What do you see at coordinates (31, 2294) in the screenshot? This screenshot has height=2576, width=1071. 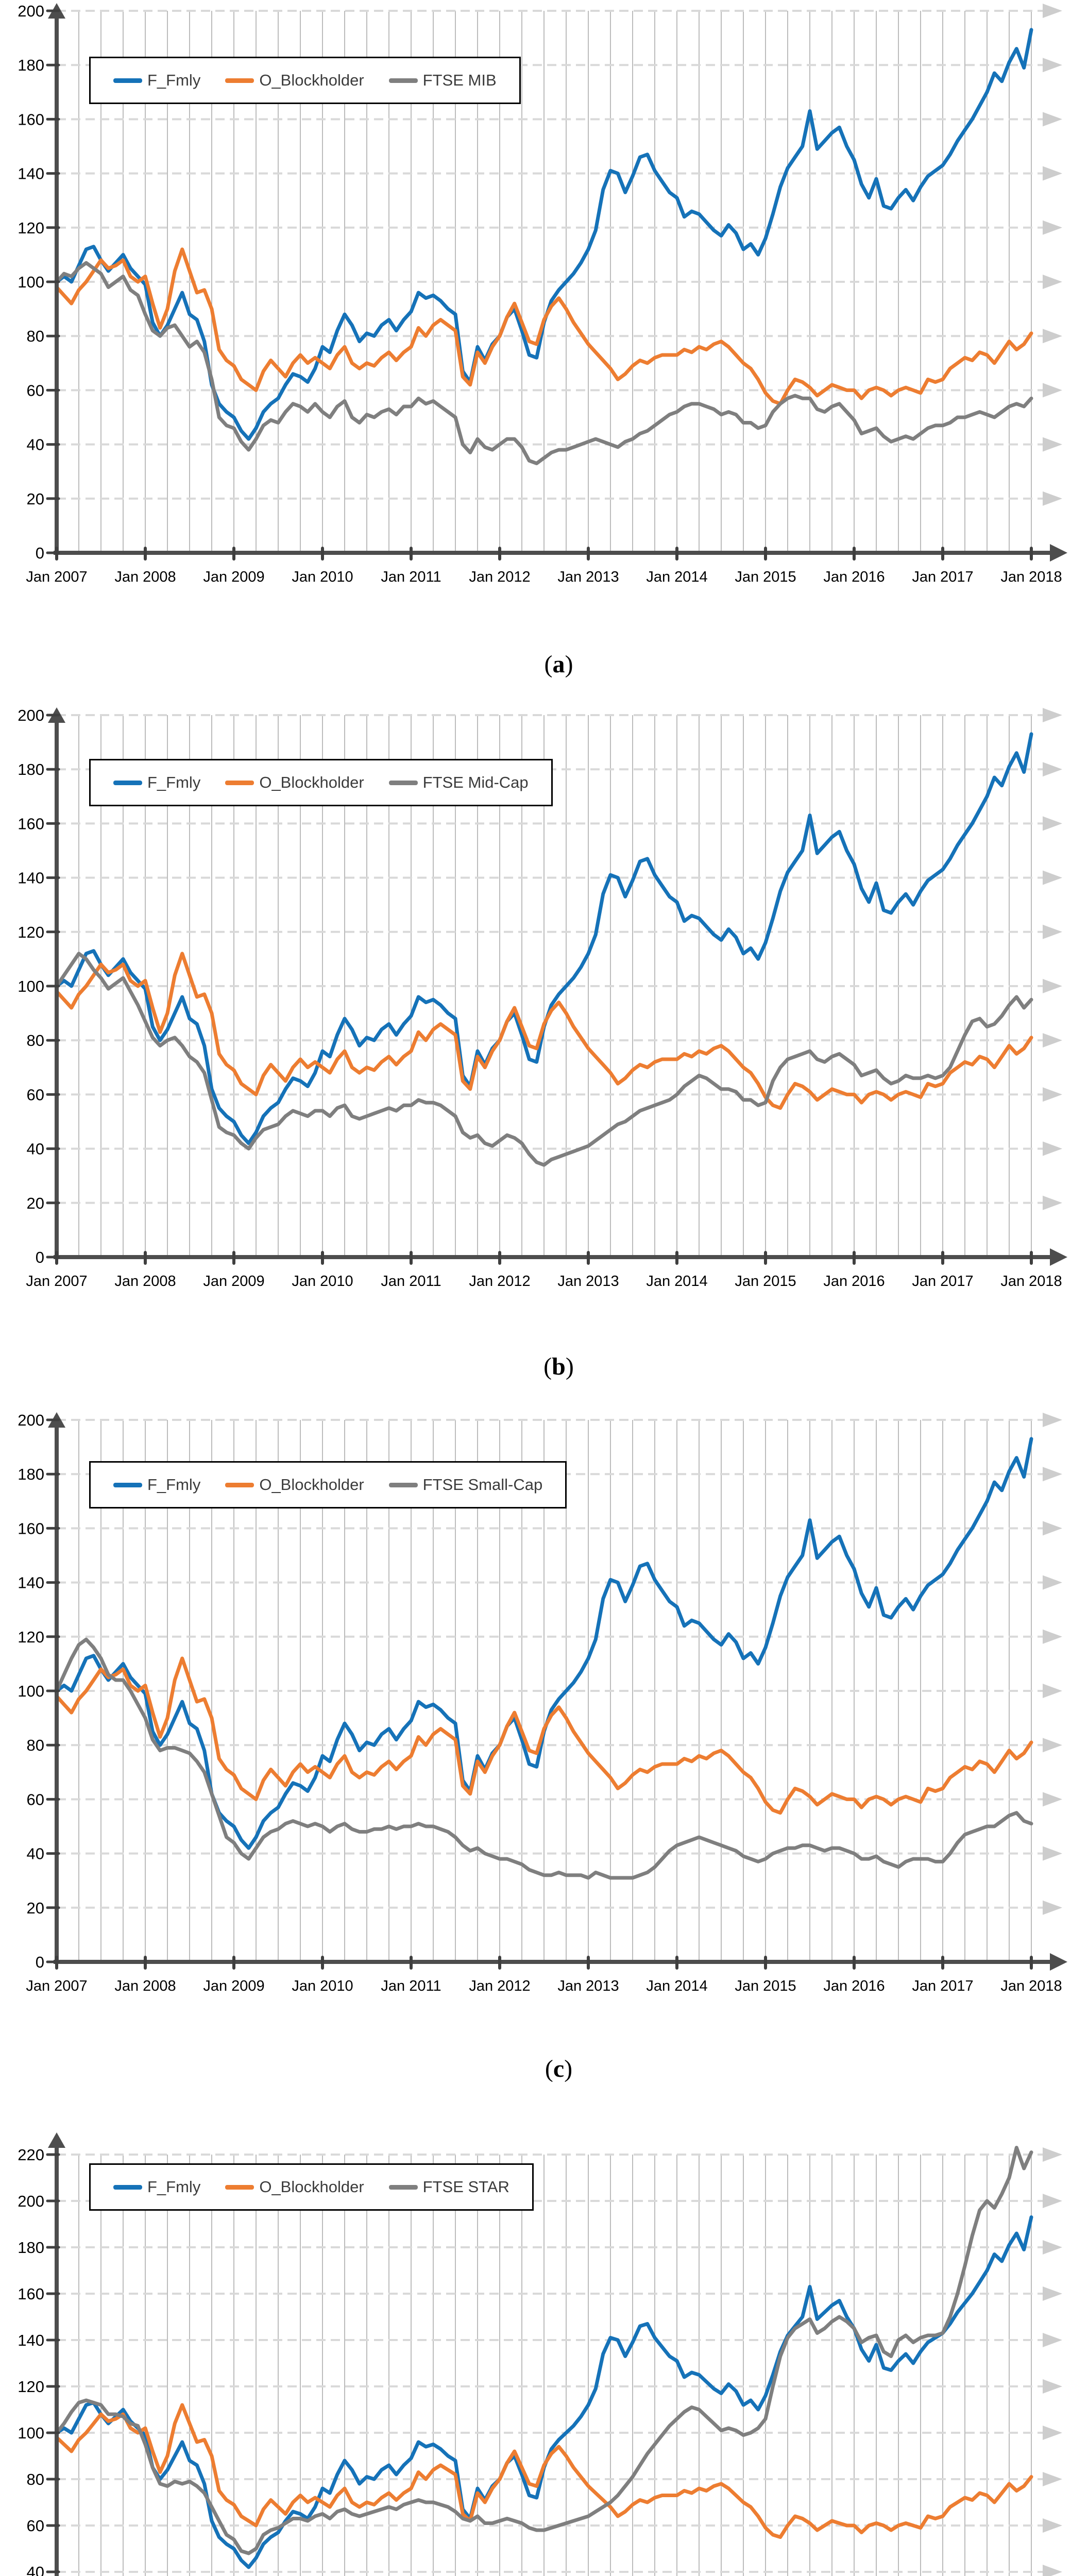 I see `y-tick-label: 160` at bounding box center [31, 2294].